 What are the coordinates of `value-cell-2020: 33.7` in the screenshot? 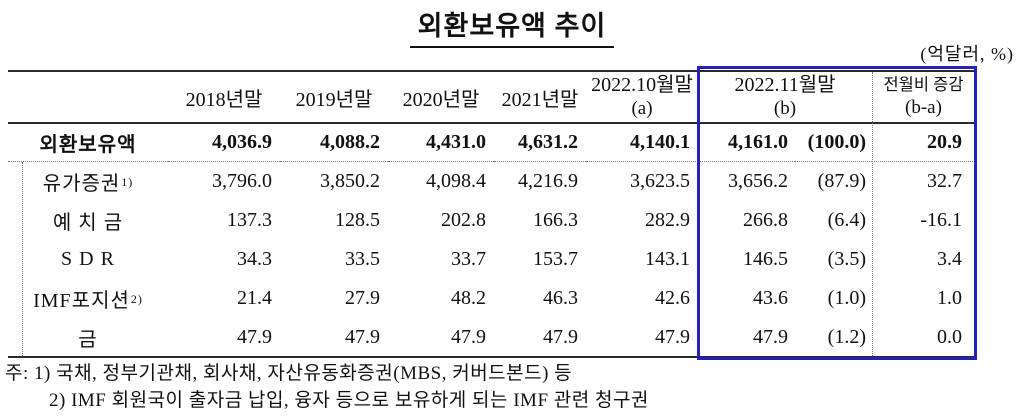 It's located at (468, 259).